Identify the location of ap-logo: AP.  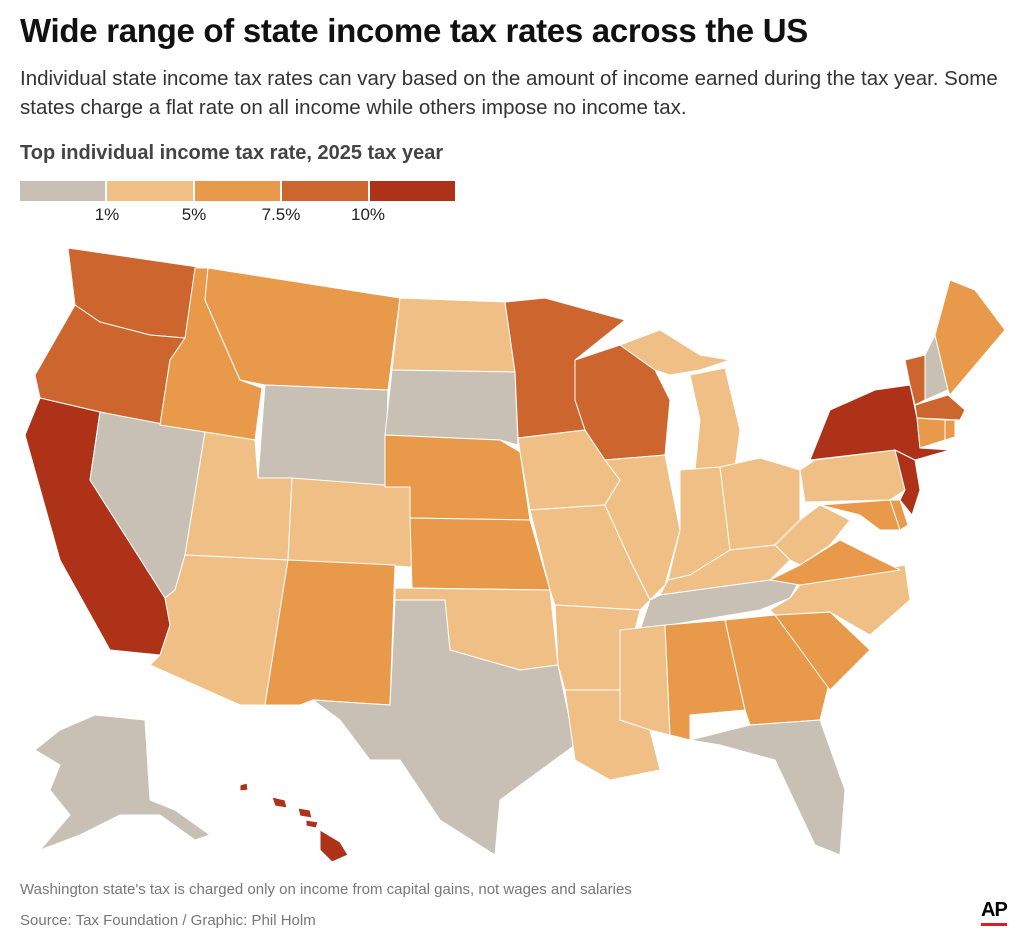
(994, 910).